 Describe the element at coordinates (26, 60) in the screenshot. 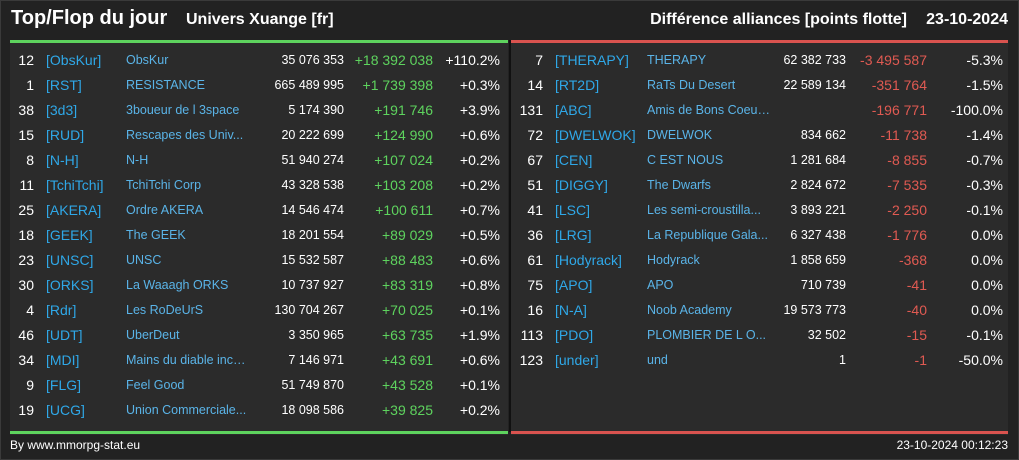

I see `alliance-rank: 12` at that location.